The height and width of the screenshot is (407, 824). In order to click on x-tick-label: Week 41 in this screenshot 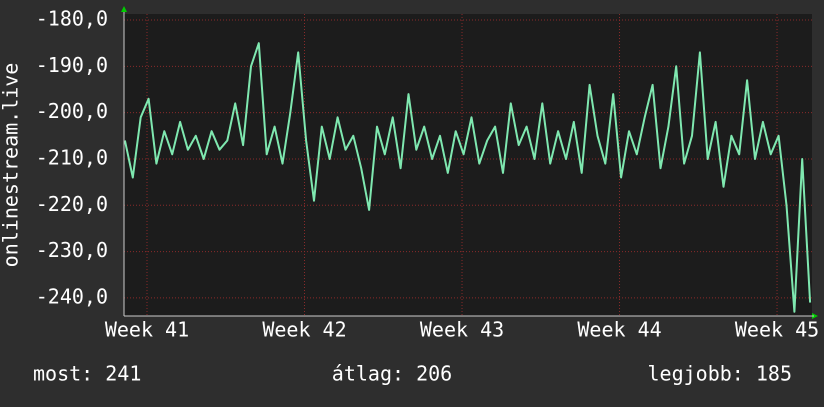, I will do `click(147, 330)`.